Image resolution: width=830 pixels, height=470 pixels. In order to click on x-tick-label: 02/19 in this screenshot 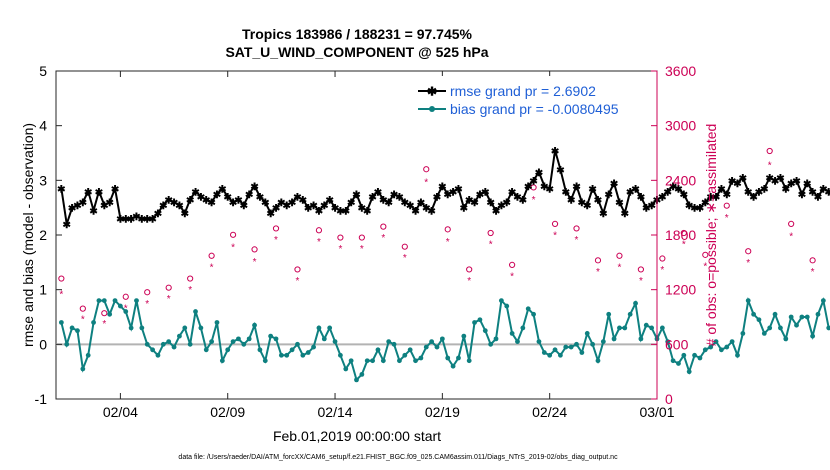, I will do `click(442, 412)`.